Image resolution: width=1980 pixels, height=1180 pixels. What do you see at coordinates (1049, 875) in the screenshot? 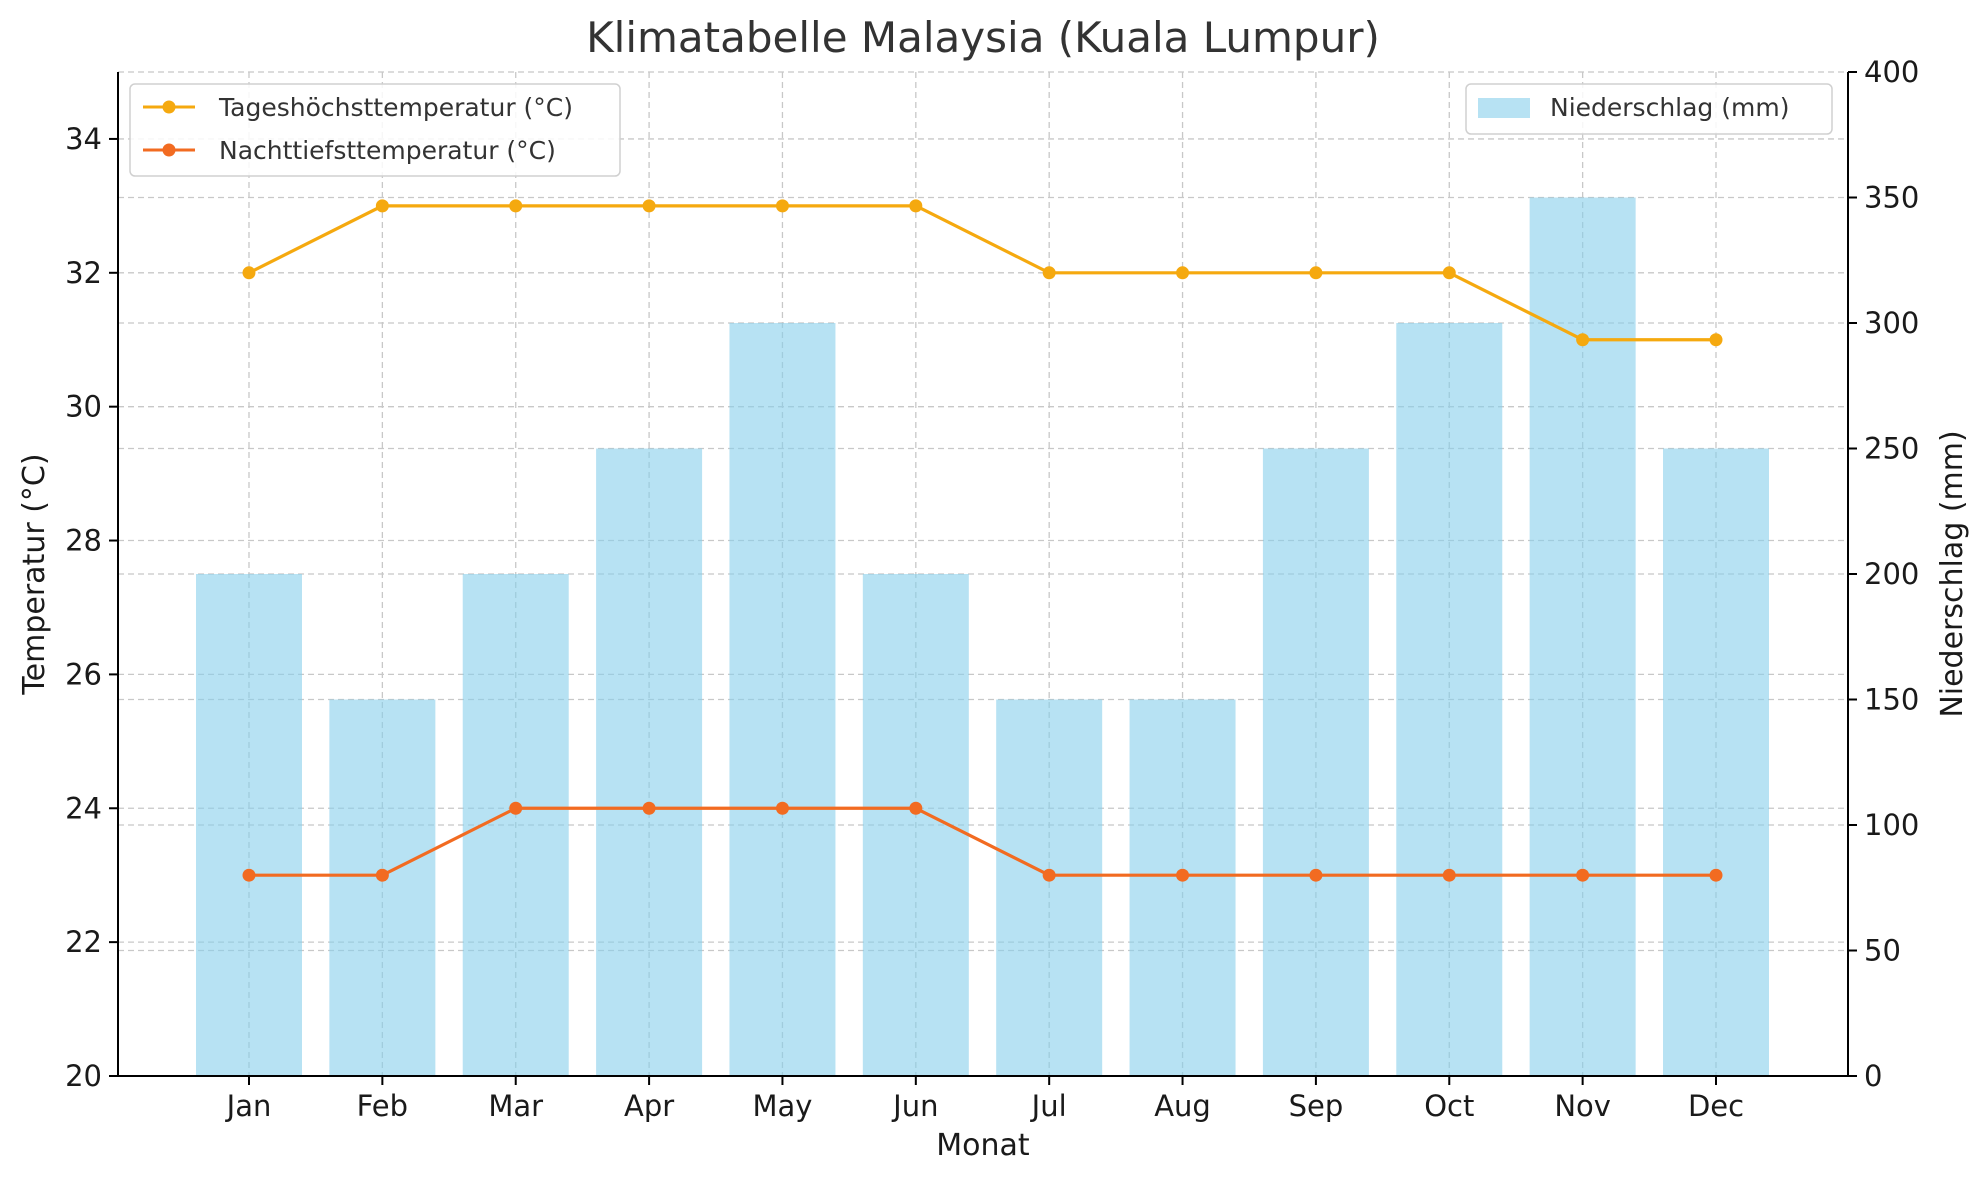
I see `point-low-jul` at bounding box center [1049, 875].